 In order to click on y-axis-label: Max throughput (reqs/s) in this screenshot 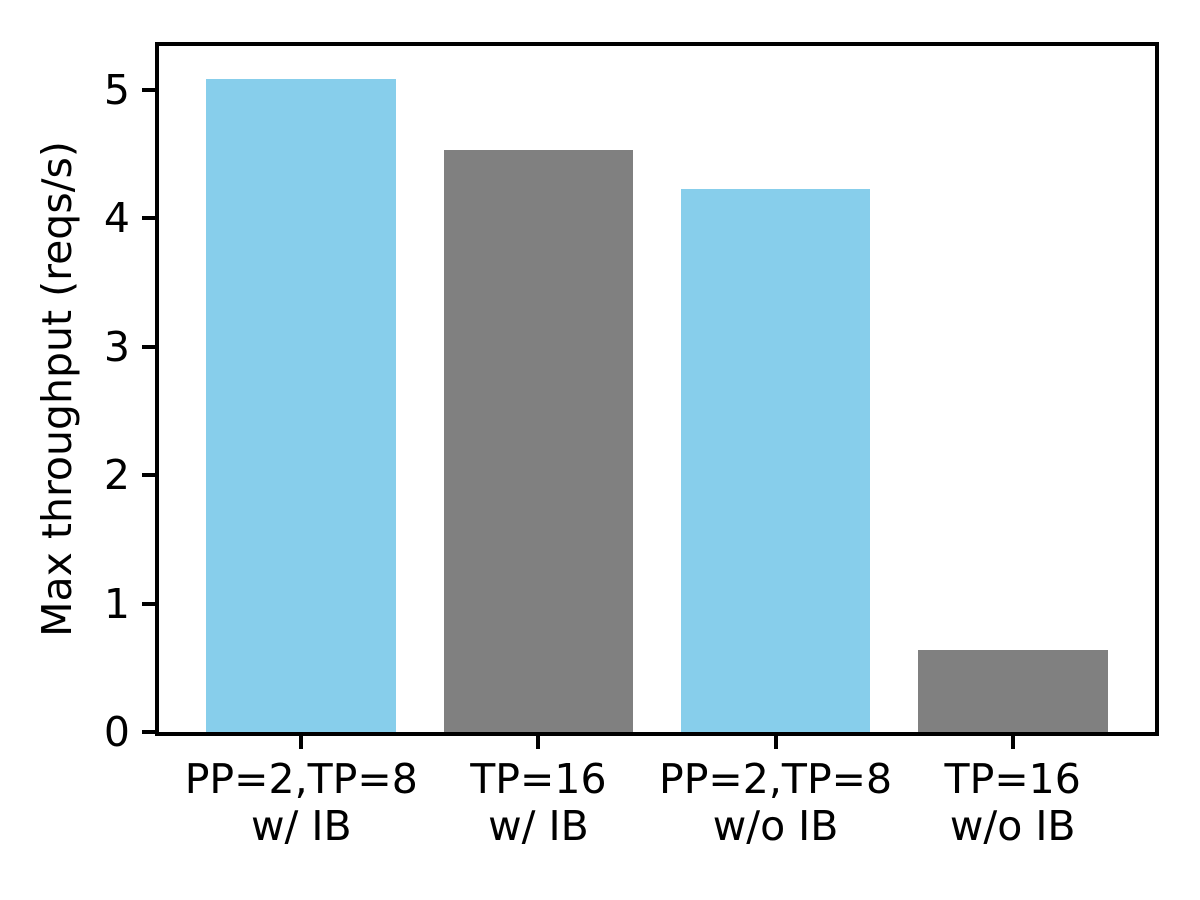, I will do `click(57, 389)`.